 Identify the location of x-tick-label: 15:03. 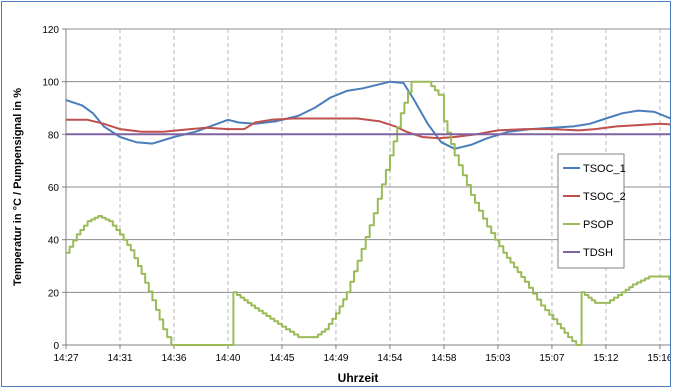
(497, 358).